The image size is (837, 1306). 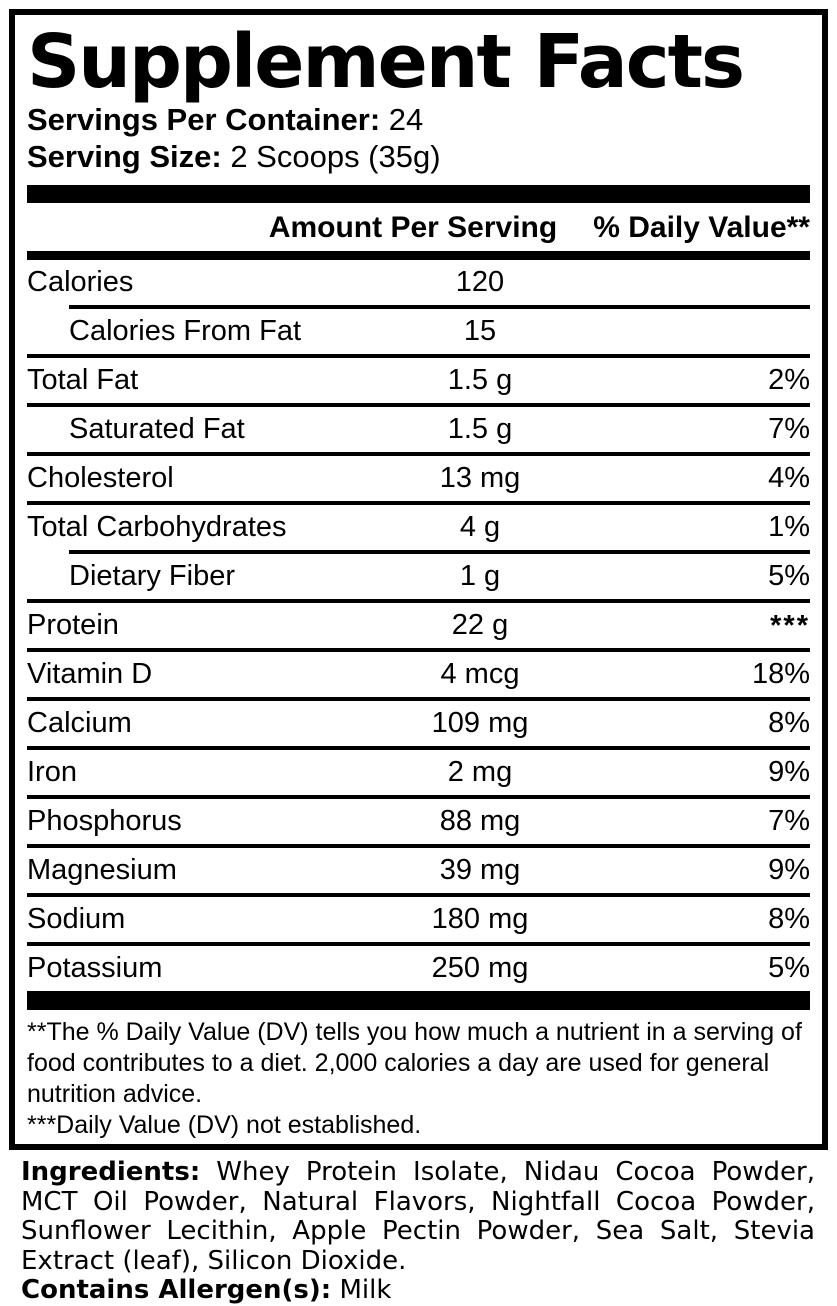 I want to click on facts-row: Potassium 250 mg 5%, so click(x=418, y=968).